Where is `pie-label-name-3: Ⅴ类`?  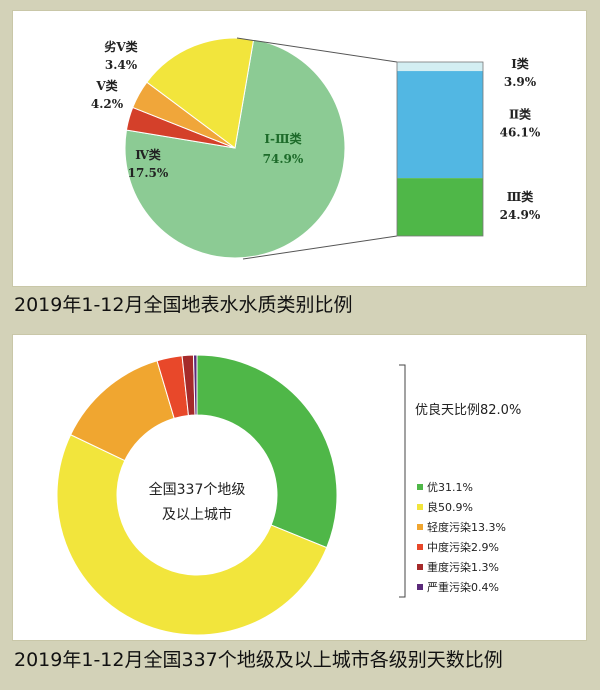
pie-label-name-3: Ⅴ类 is located at coordinates (106, 85).